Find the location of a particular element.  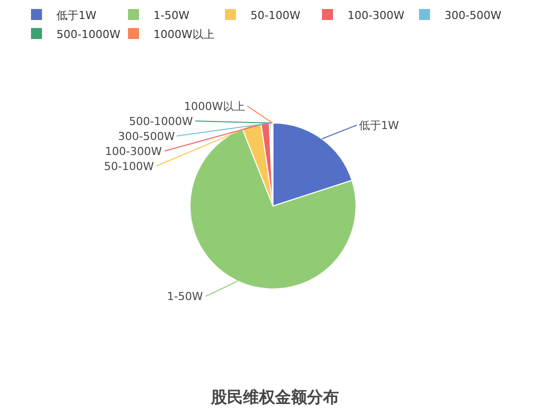

slice-label: 100-300W is located at coordinates (133, 151).